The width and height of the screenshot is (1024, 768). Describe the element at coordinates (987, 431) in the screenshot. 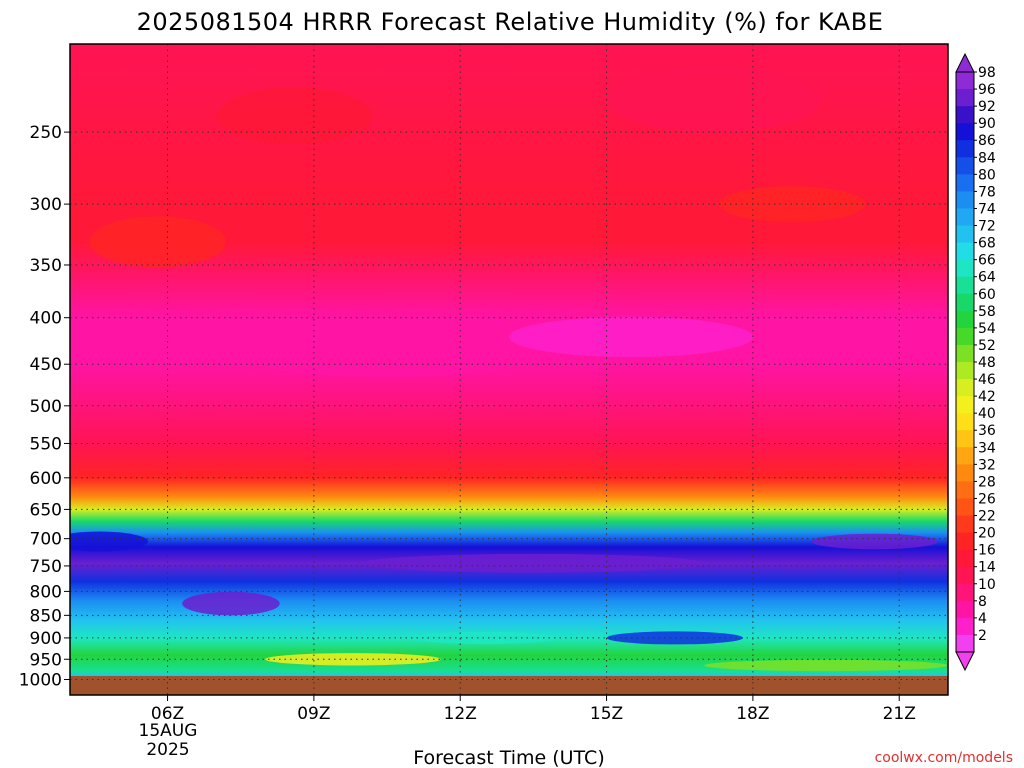

I see `colorbar-label: 36` at that location.